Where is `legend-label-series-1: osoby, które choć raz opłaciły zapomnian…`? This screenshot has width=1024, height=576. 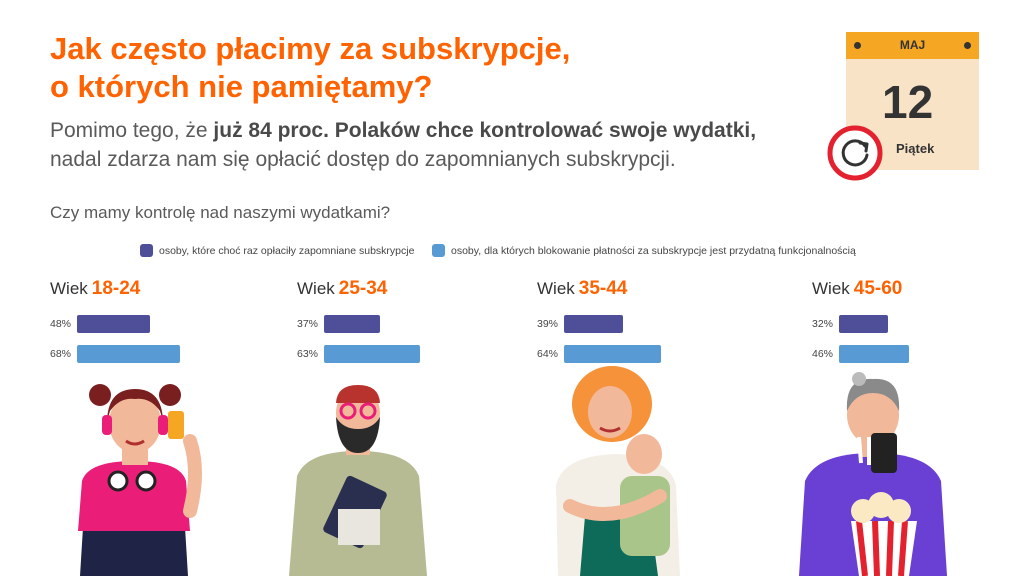 legend-label-series-1: osoby, które choć raz opłaciły zapomnian… is located at coordinates (287, 250).